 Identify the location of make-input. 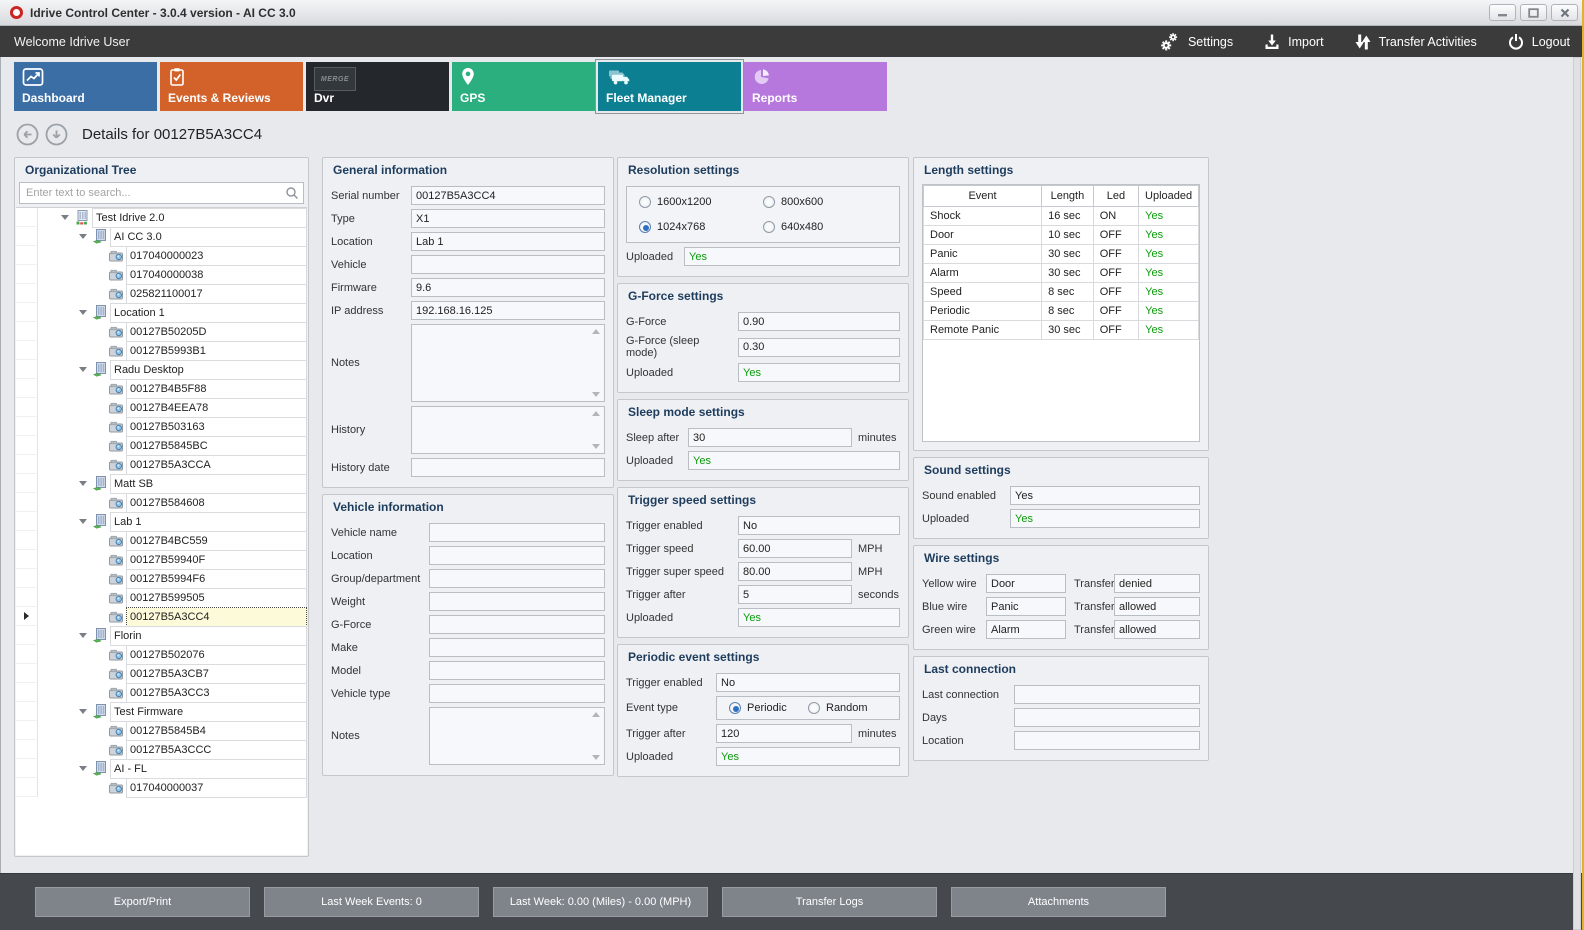
(517, 647).